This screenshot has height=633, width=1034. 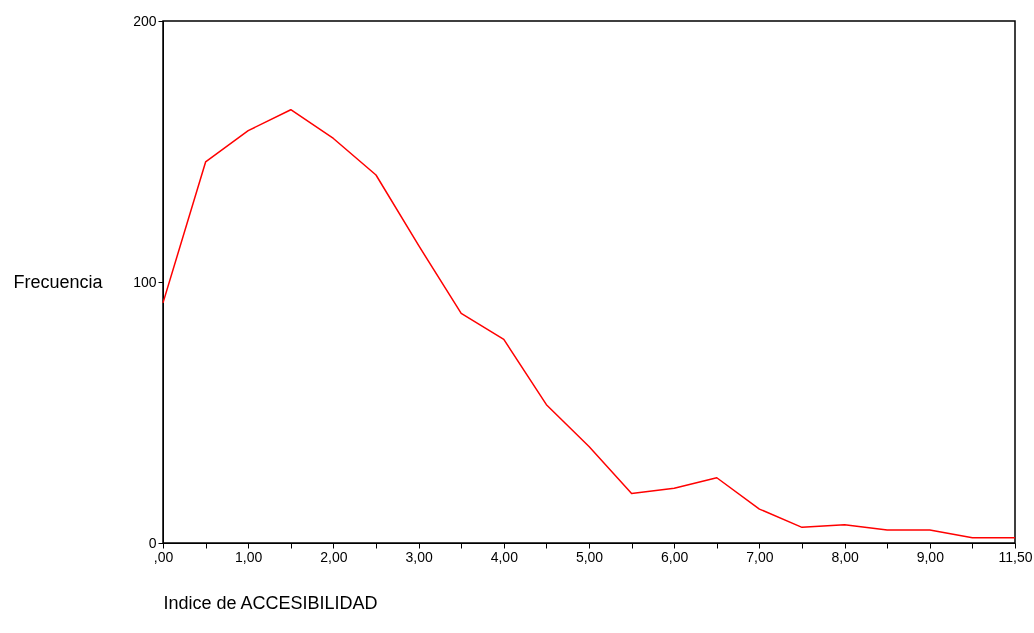 I want to click on x-tick-label: ,00, so click(x=163, y=556).